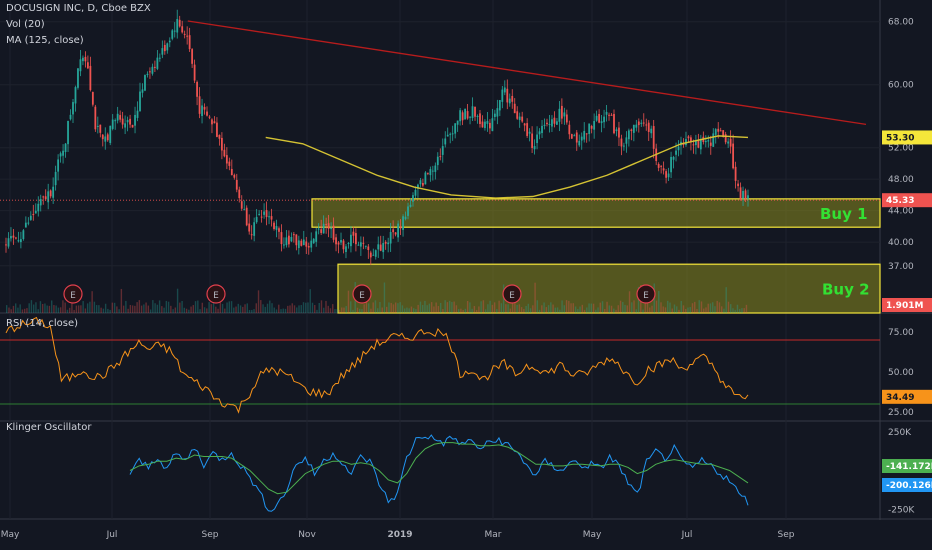 Image resolution: width=932 pixels, height=550 pixels. What do you see at coordinates (904, 306) in the screenshot?
I see `volume-value-tag: 1.901M` at bounding box center [904, 306].